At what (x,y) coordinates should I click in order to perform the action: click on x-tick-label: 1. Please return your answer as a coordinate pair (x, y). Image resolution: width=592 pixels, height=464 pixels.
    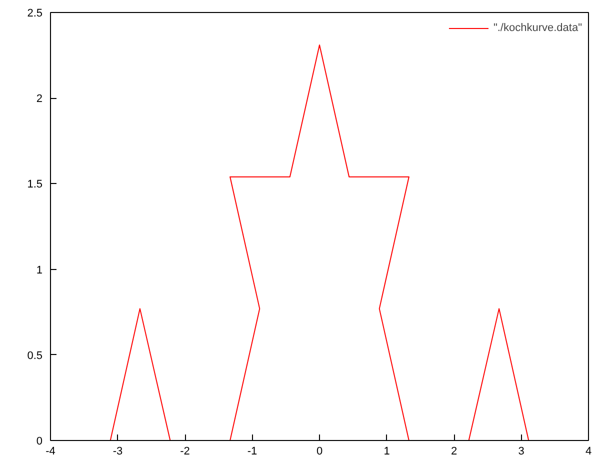
    Looking at the image, I should click on (387, 452).